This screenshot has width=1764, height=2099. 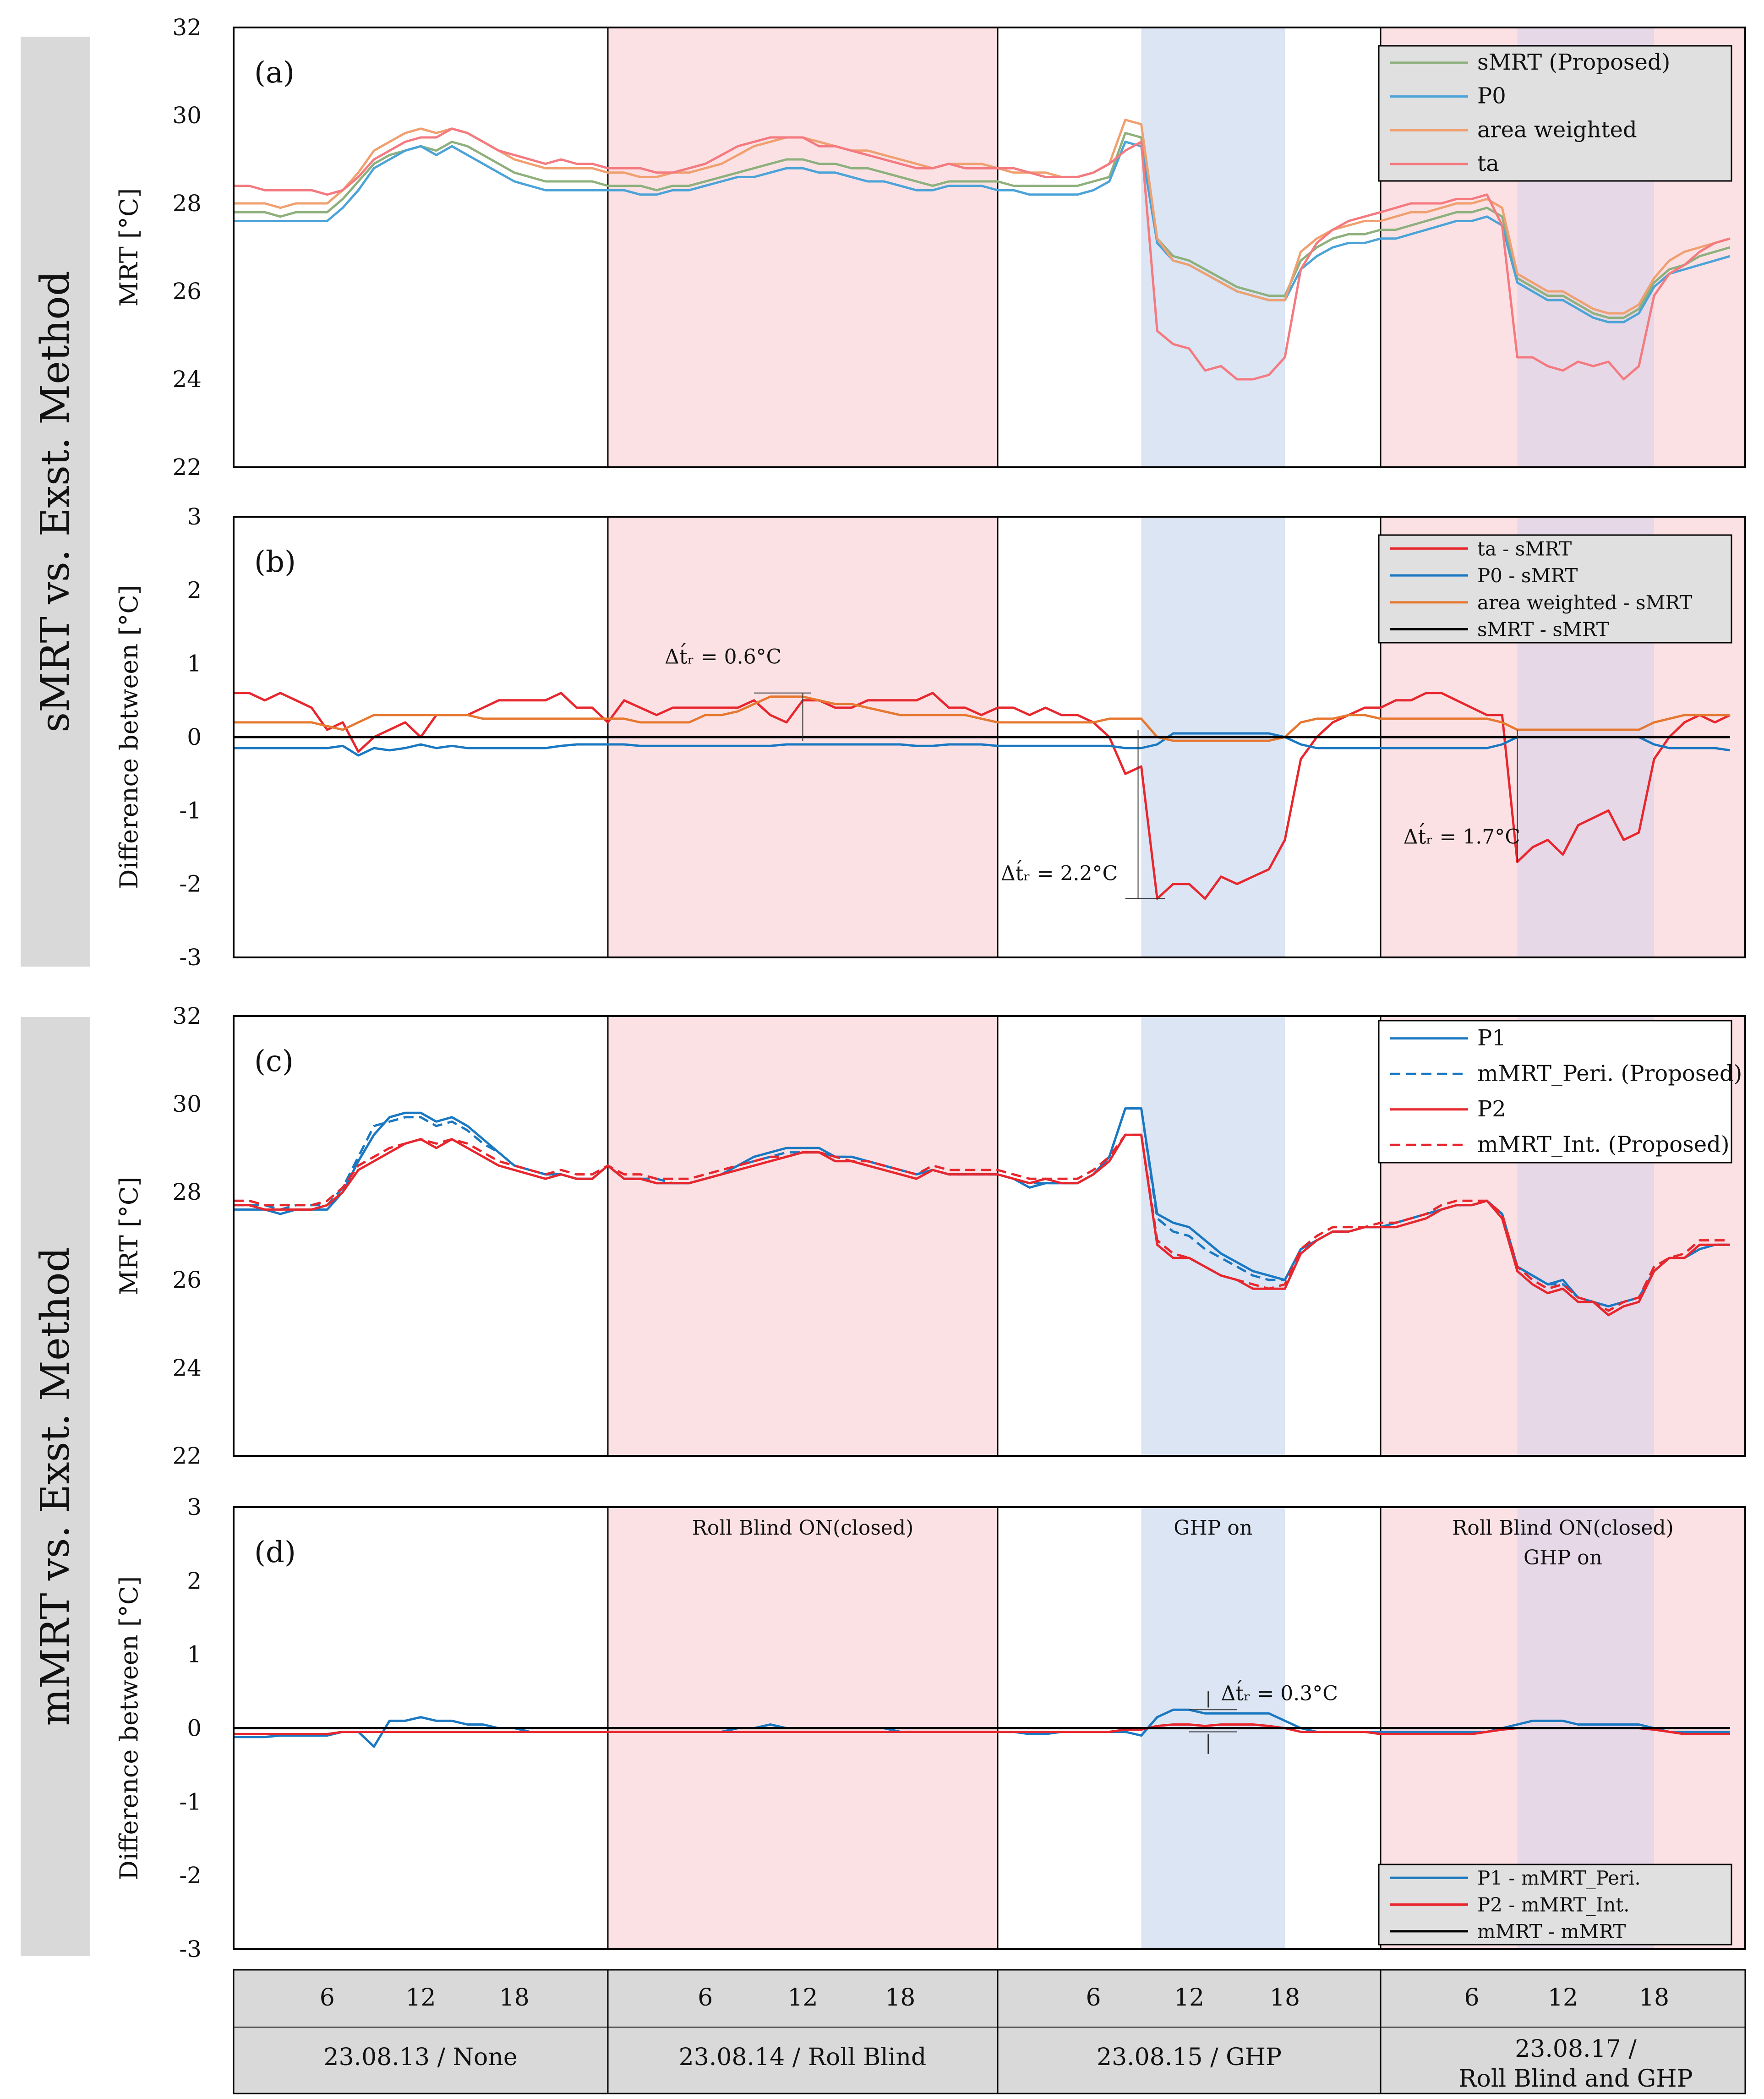 I want to click on day-label-1: 23.08.13 / None, so click(x=420, y=2057).